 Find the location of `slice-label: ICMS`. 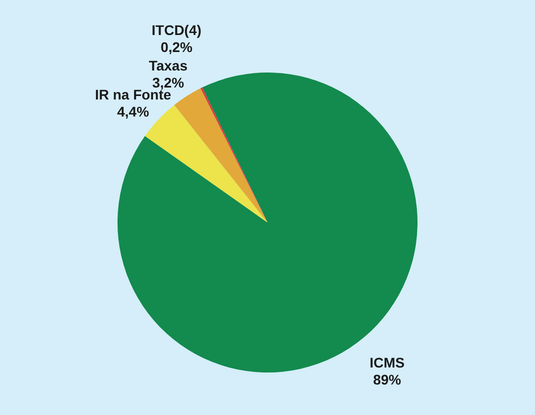

slice-label: ICMS is located at coordinates (387, 362).